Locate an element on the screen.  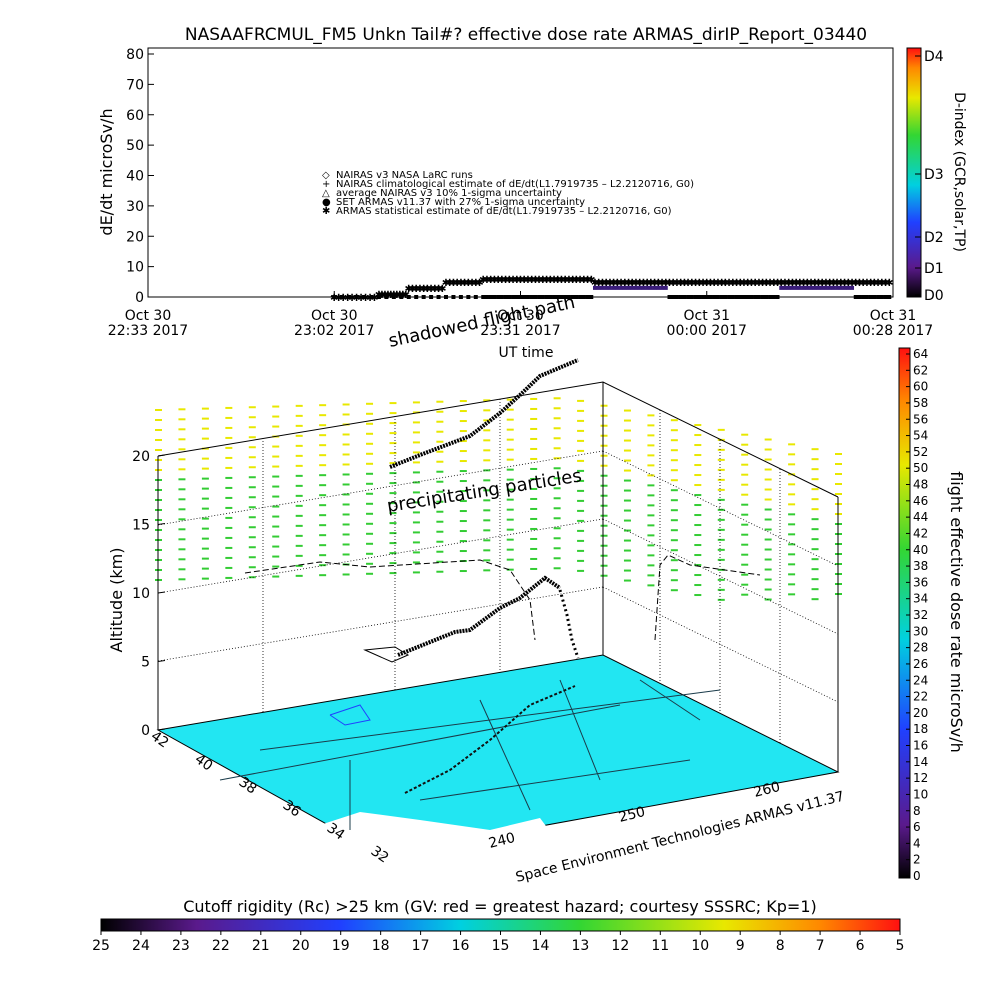
top-y-tick-label: 50 is located at coordinates (135, 146).